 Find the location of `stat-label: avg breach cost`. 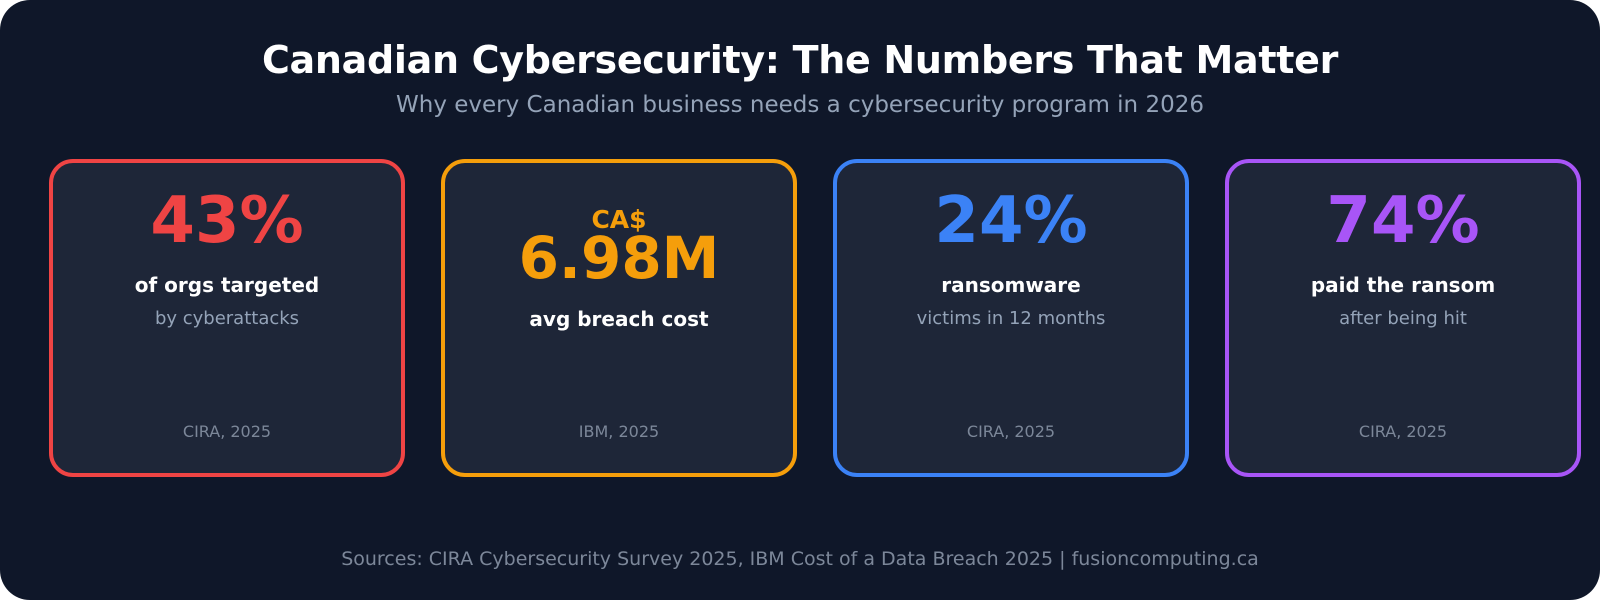

stat-label: avg breach cost is located at coordinates (619, 319).